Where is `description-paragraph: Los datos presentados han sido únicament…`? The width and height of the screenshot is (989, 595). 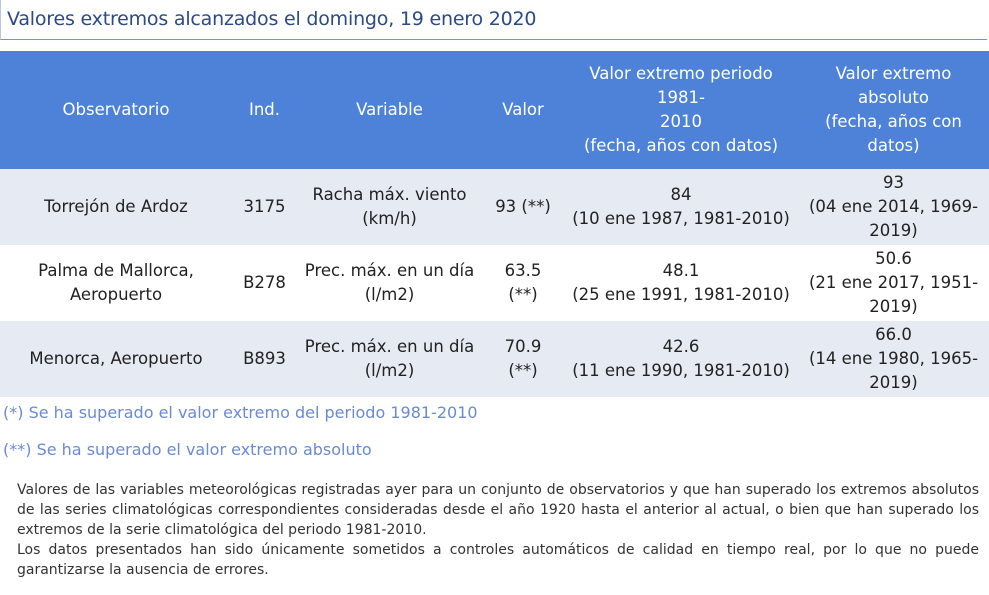 description-paragraph: Los datos presentados han sido únicament… is located at coordinates (498, 560).